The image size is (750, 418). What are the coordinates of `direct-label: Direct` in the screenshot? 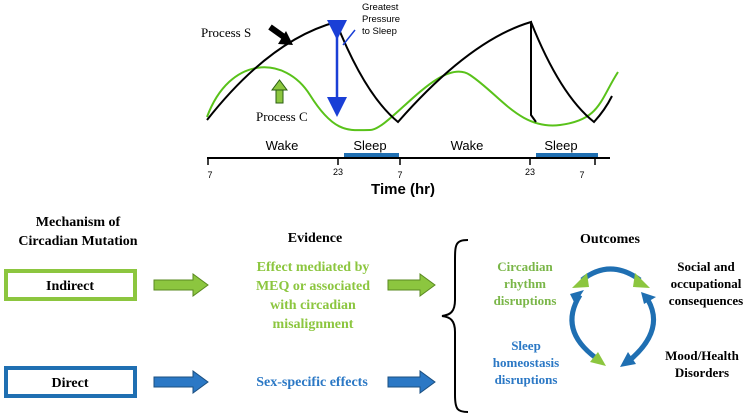 It's located at (69, 383).